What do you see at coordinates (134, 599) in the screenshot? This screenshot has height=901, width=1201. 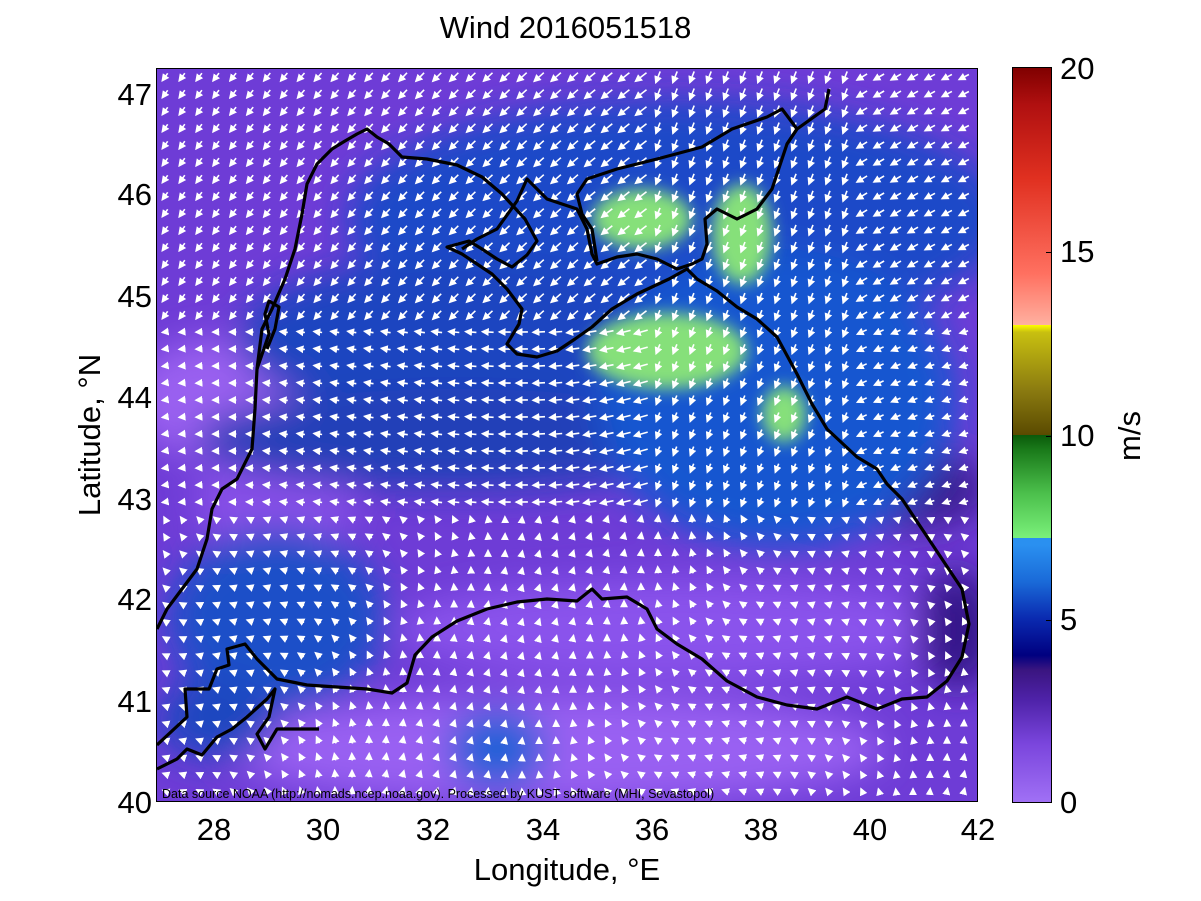 I see `y-tick: 42` at bounding box center [134, 599].